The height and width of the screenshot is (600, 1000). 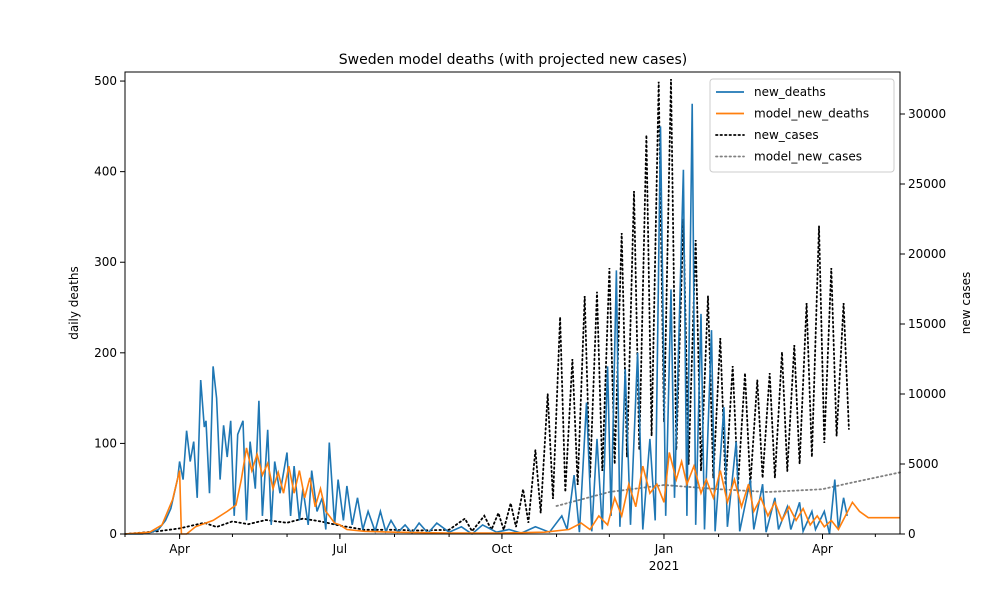 I want to click on x-tick-label: Jul, so click(x=339, y=549).